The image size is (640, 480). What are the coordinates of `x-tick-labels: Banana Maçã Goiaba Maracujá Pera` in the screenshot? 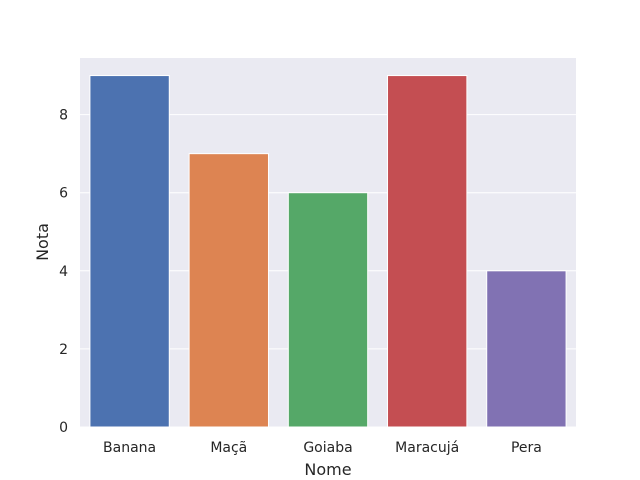 It's located at (322, 448).